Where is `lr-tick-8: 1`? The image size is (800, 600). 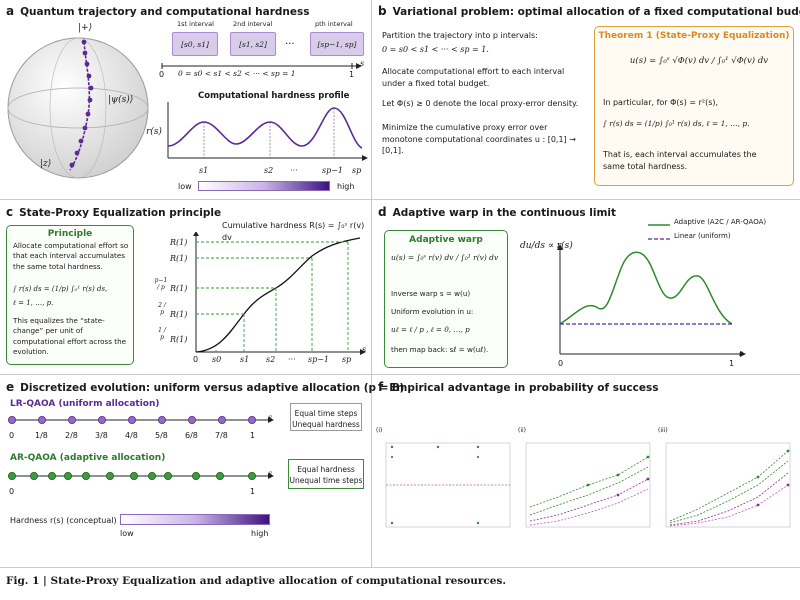 lr-tick-8: 1 is located at coordinates (253, 435).